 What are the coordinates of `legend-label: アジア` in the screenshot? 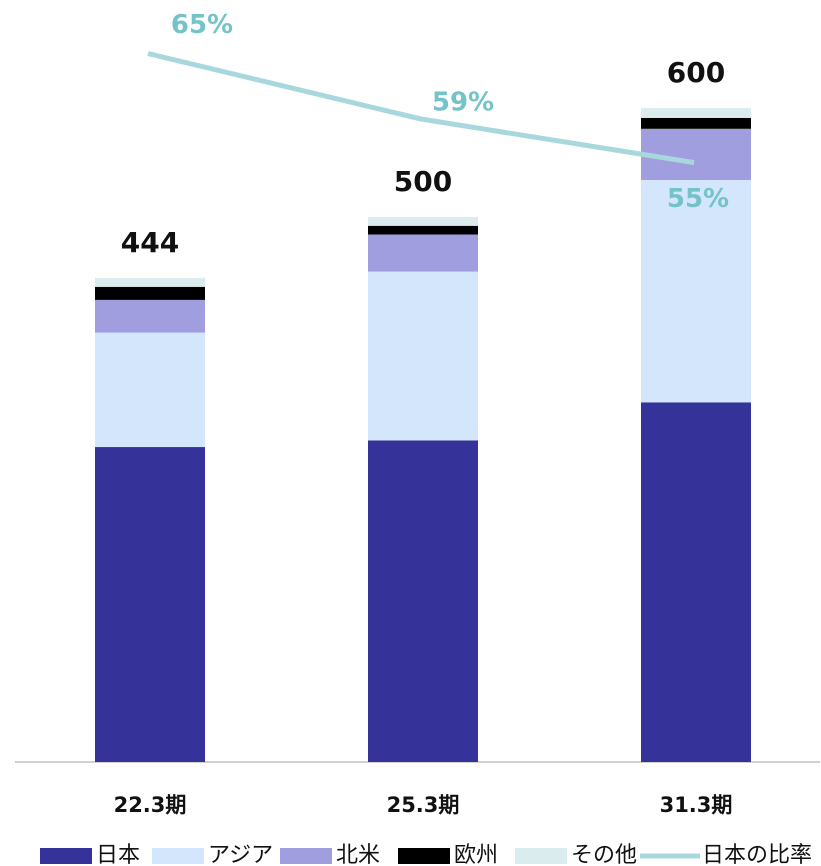 It's located at (240, 854).